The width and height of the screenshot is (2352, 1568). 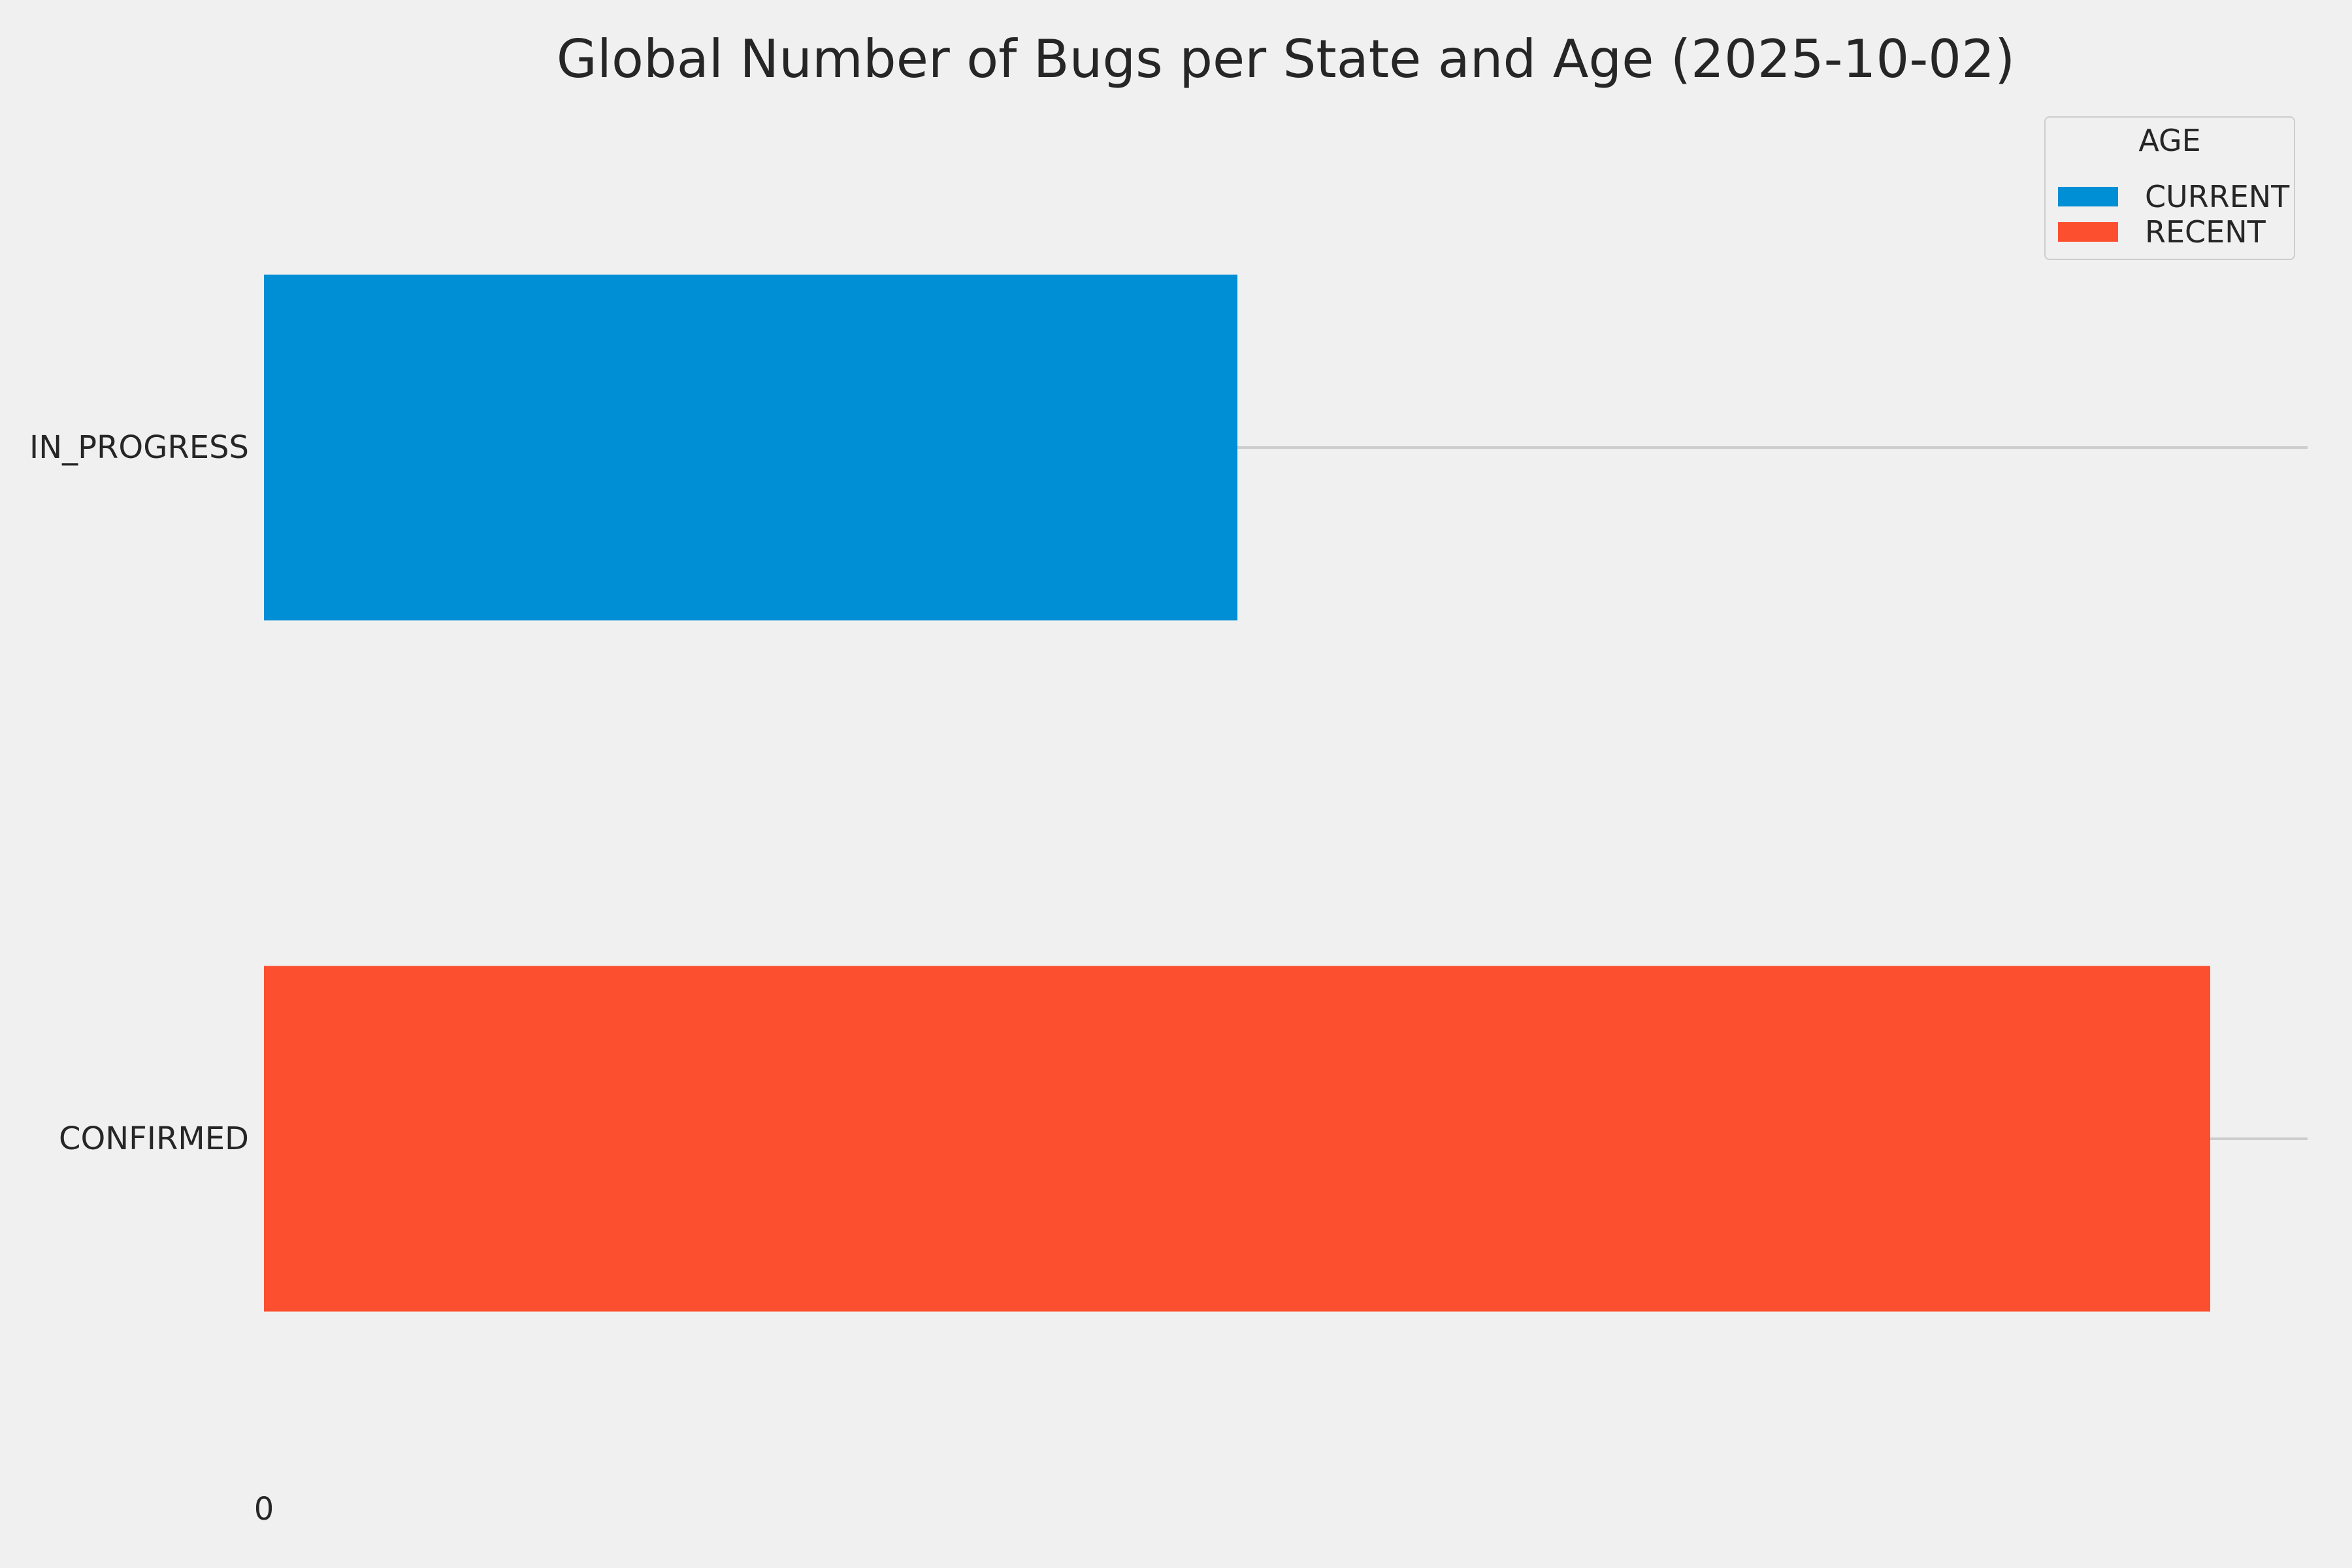 What do you see at coordinates (2169, 140) in the screenshot?
I see `legend-title: AGE` at bounding box center [2169, 140].